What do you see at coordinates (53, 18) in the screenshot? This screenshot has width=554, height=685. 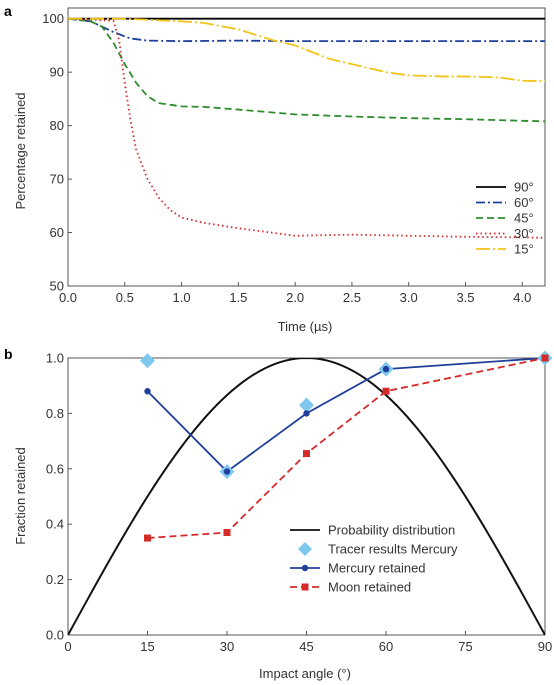 I see `y-tick-label: 100` at bounding box center [53, 18].